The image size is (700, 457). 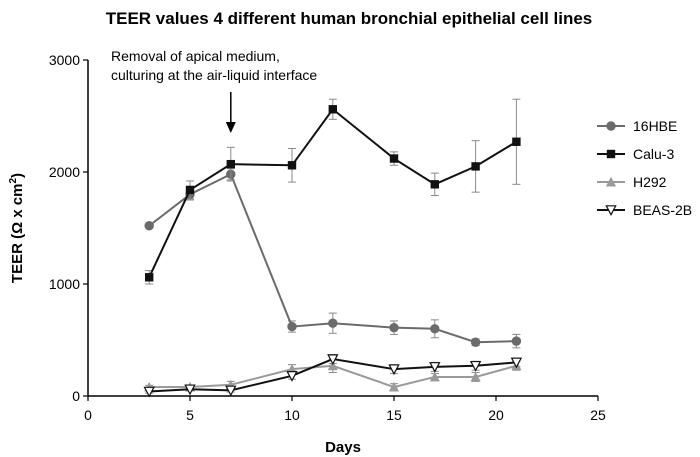 I want to click on legend-label: Calu-3, so click(x=653, y=154).